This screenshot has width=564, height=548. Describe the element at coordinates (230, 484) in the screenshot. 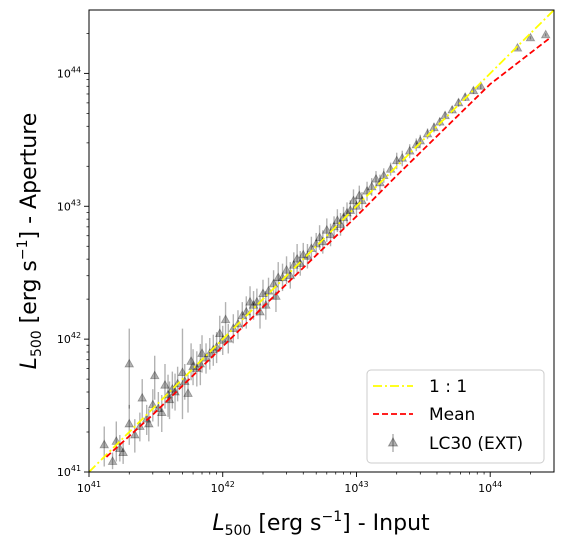

I see `x-tick-exponent: 42` at that location.